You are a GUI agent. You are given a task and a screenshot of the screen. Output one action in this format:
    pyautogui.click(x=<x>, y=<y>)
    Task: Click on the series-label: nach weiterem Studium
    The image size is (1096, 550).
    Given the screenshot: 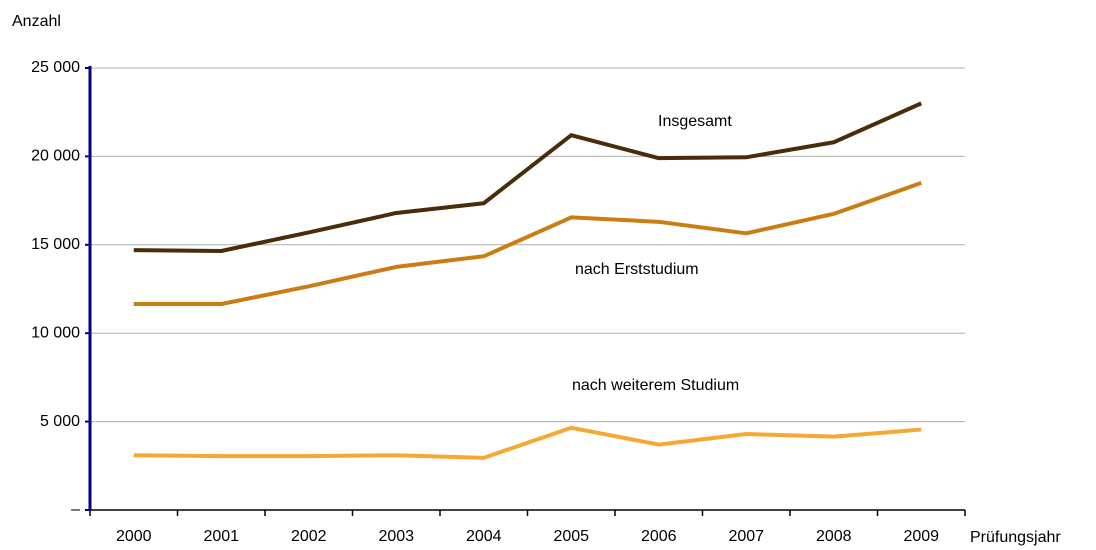 What is the action you would take?
    pyautogui.click(x=655, y=385)
    